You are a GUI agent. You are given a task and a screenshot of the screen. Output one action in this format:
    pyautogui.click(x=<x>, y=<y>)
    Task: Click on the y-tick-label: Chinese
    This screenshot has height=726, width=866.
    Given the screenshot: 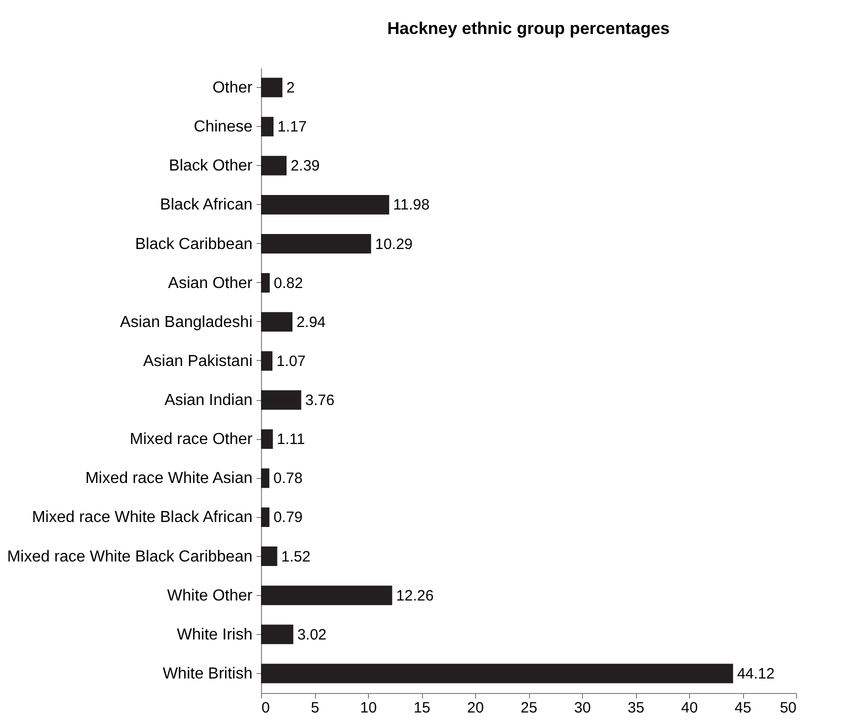 What is the action you would take?
    pyautogui.click(x=223, y=127)
    